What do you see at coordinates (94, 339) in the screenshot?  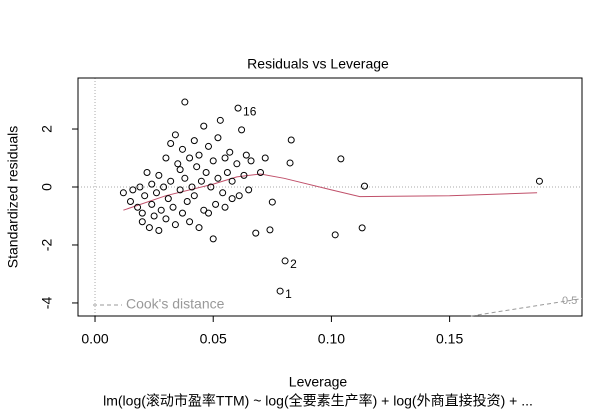 I see `x-tick-label: 0.00` at bounding box center [94, 339].